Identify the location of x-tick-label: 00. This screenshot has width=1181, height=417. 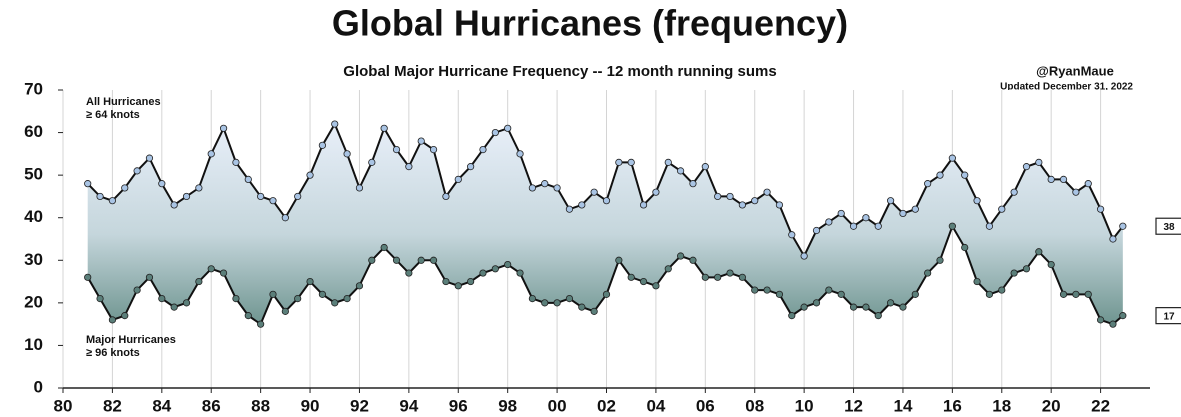
(557, 405).